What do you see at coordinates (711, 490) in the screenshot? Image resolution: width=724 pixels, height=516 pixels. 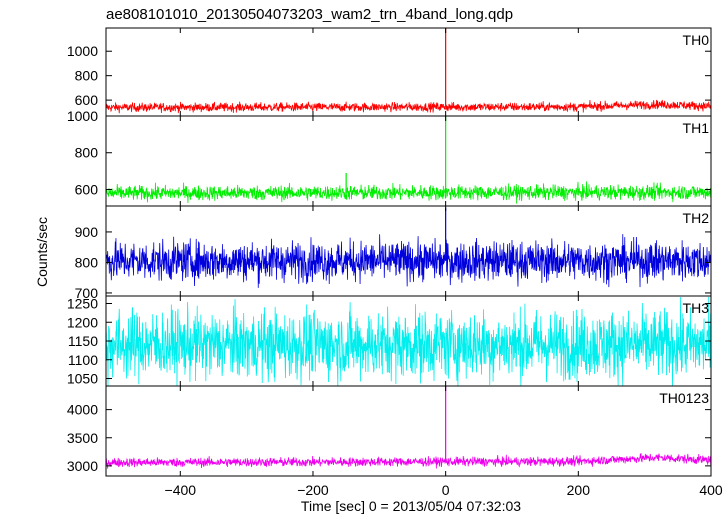 I see `x-tick-label: 400` at bounding box center [711, 490].